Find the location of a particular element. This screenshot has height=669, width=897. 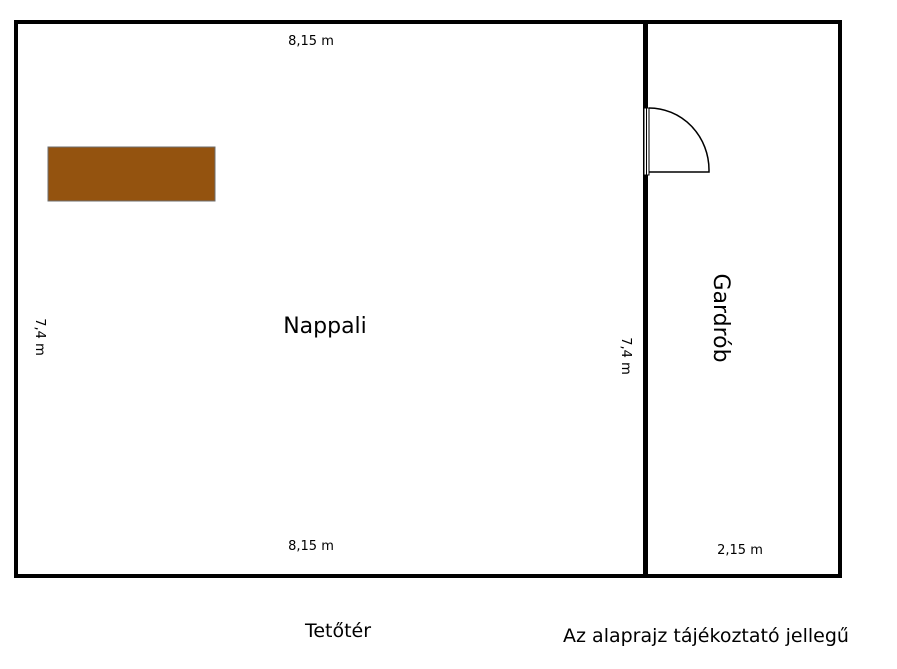

left-height-label: 7,4 m is located at coordinates (39, 336).